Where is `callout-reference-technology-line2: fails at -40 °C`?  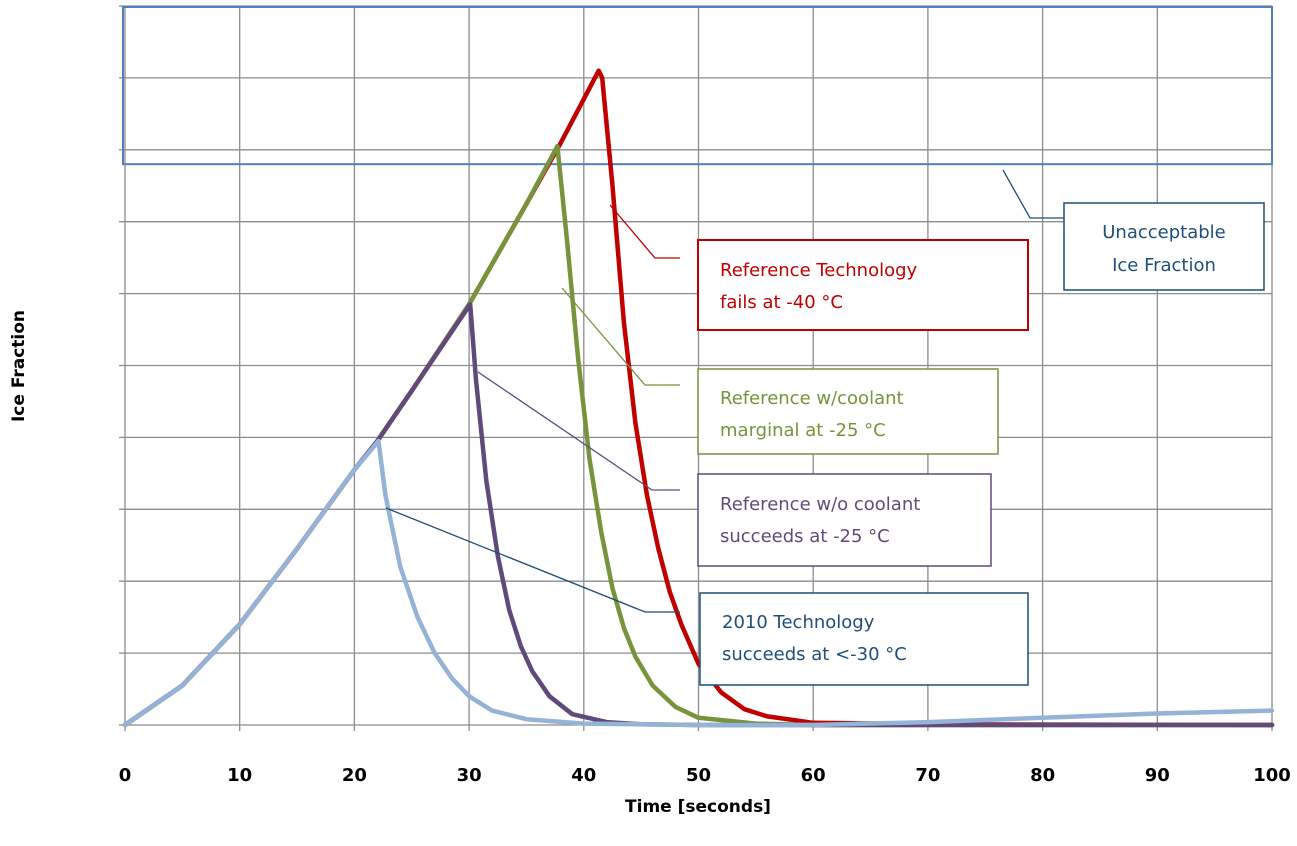 callout-reference-technology-line2: fails at -40 °C is located at coordinates (781, 302).